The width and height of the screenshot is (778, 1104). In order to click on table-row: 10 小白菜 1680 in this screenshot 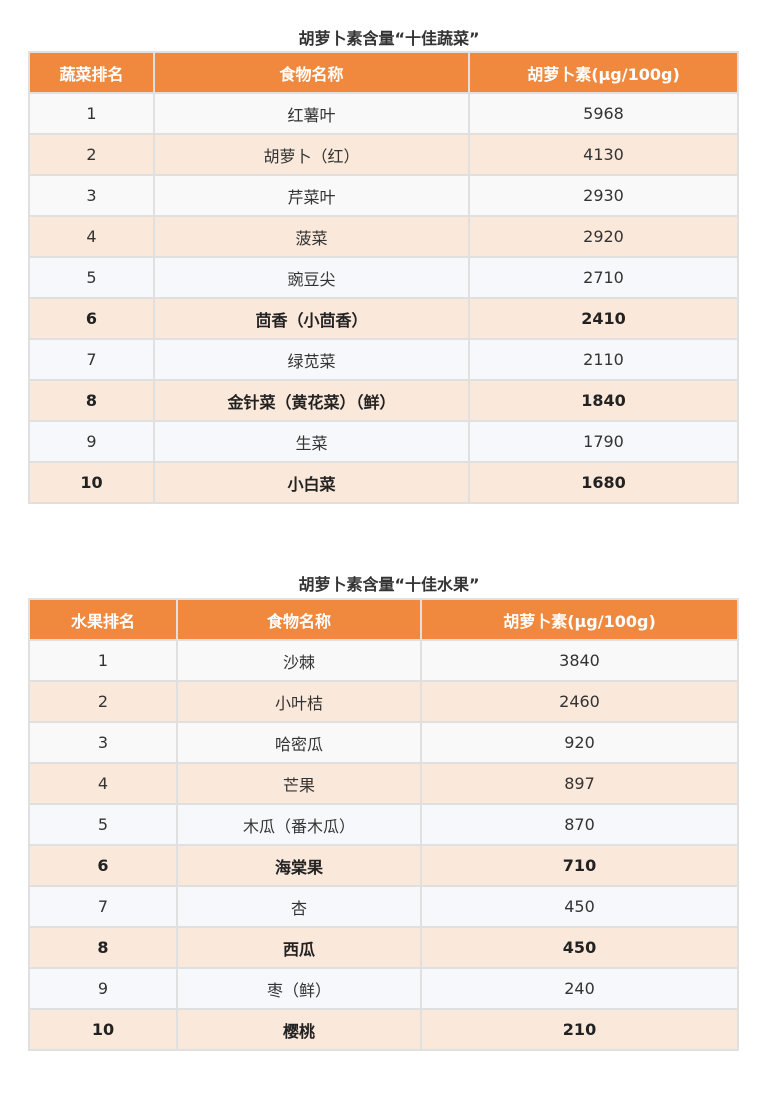, I will do `click(383, 482)`.